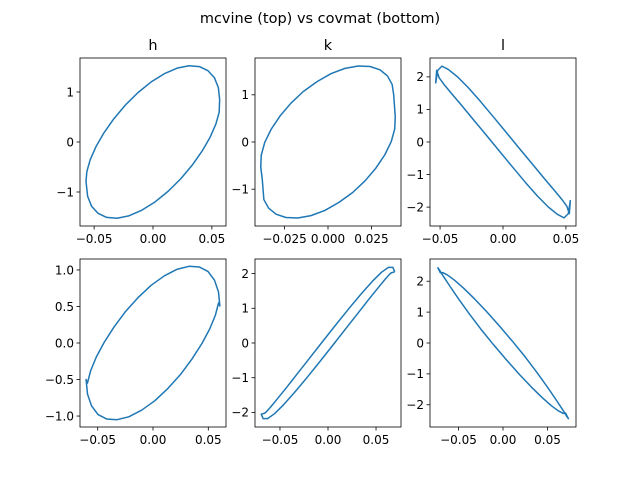  I want to click on subplot-title: l, so click(503, 46).